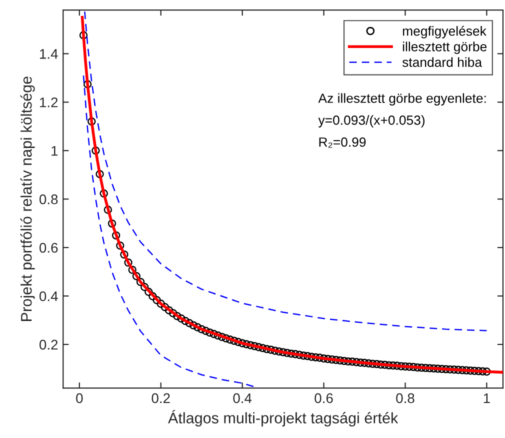  What do you see at coordinates (49, 102) in the screenshot?
I see `y-tick-label: 1.2` at bounding box center [49, 102].